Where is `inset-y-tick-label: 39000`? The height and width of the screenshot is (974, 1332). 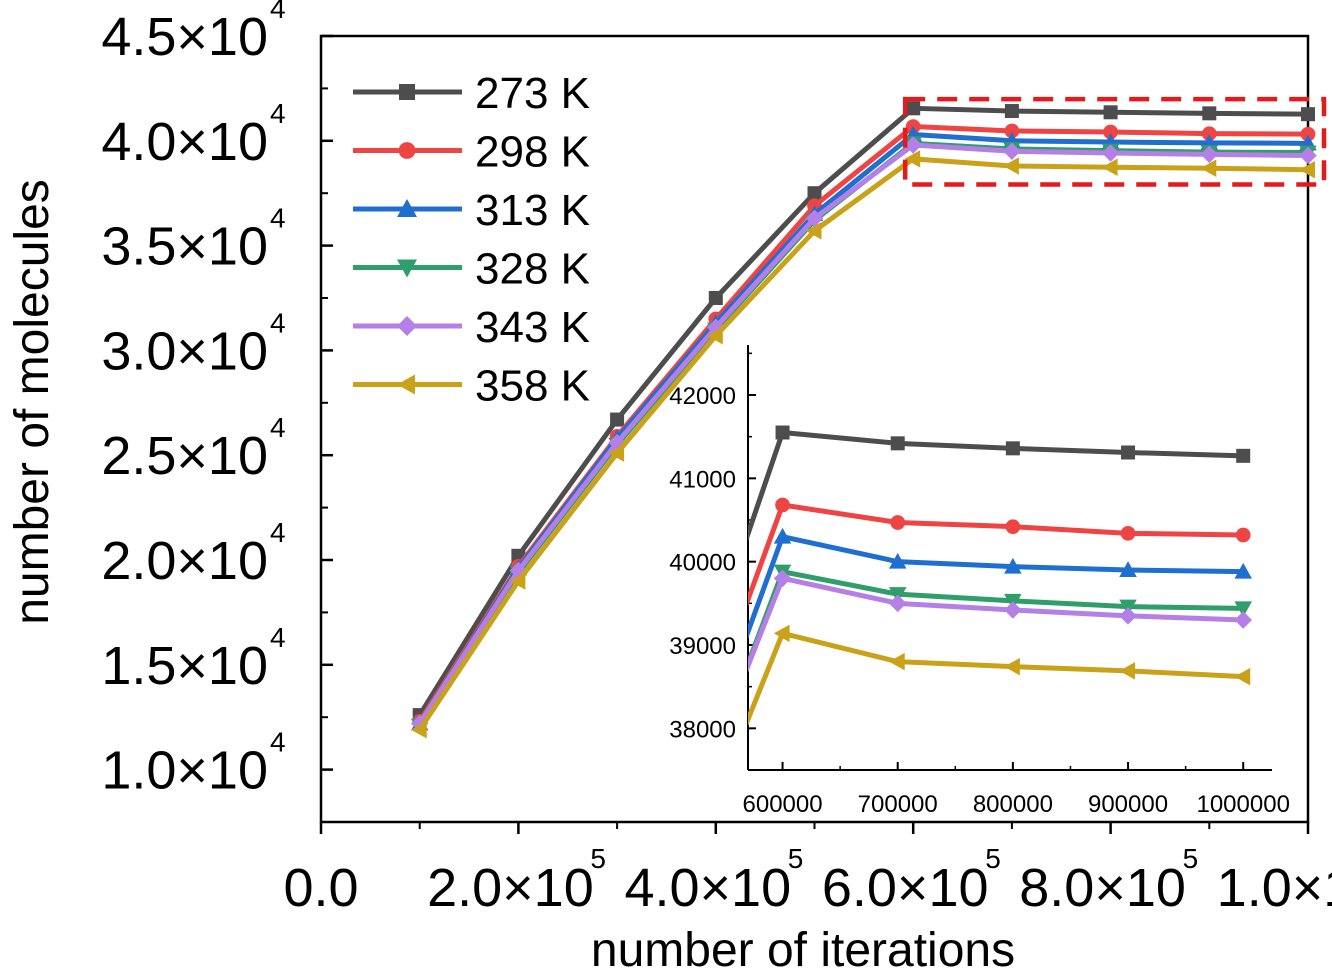
inset-y-tick-label: 39000 is located at coordinates (702, 646).